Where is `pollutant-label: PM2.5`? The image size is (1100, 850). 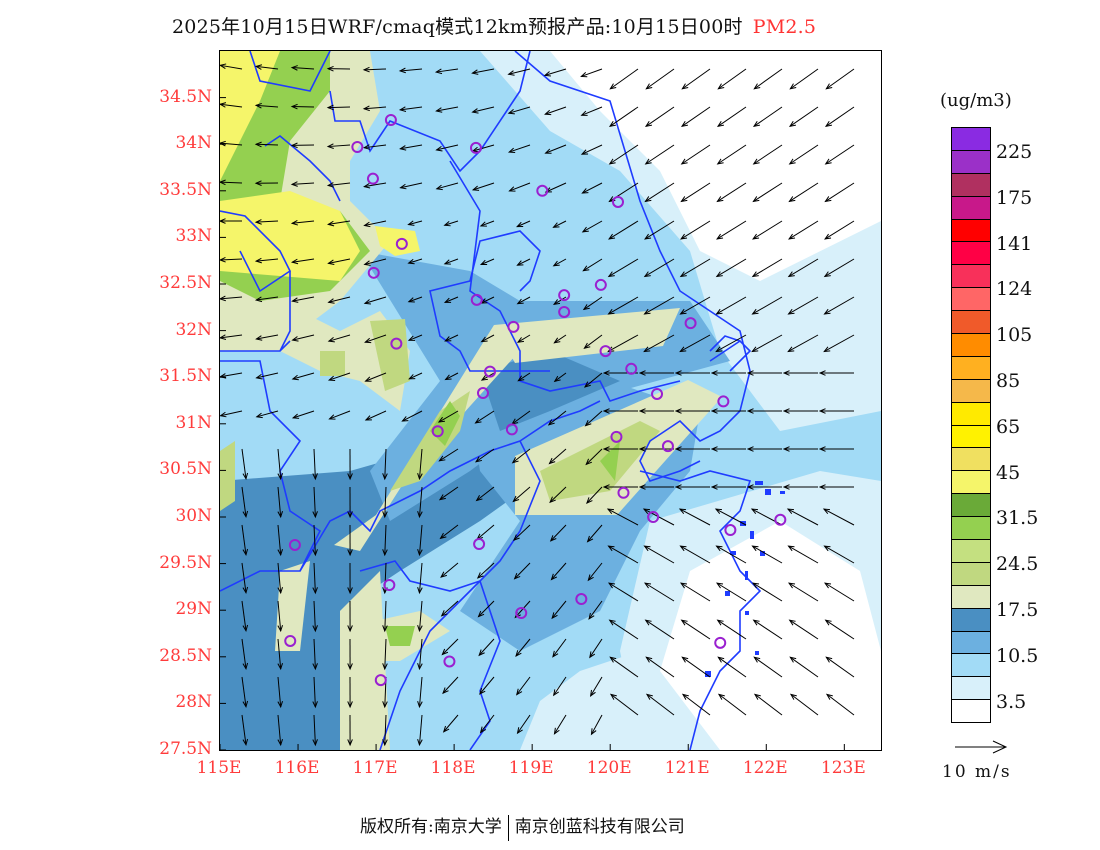
pollutant-label: PM2.5 is located at coordinates (784, 27).